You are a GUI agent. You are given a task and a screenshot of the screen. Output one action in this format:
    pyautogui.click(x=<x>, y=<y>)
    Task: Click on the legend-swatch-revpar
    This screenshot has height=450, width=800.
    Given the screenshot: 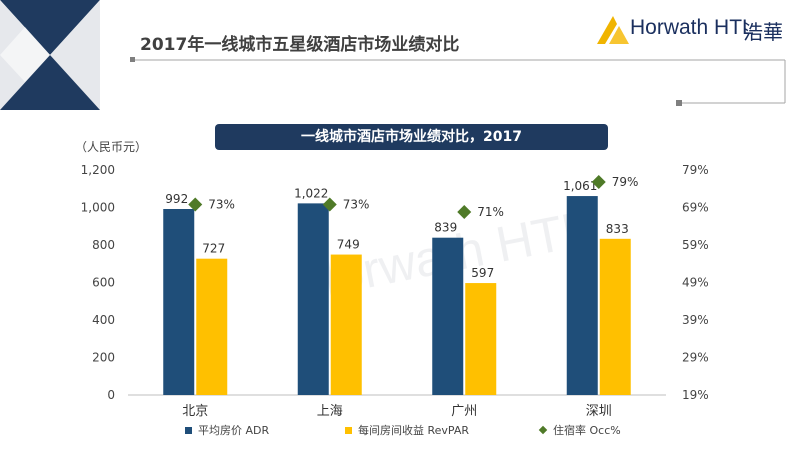 What is the action you would take?
    pyautogui.click(x=348, y=430)
    